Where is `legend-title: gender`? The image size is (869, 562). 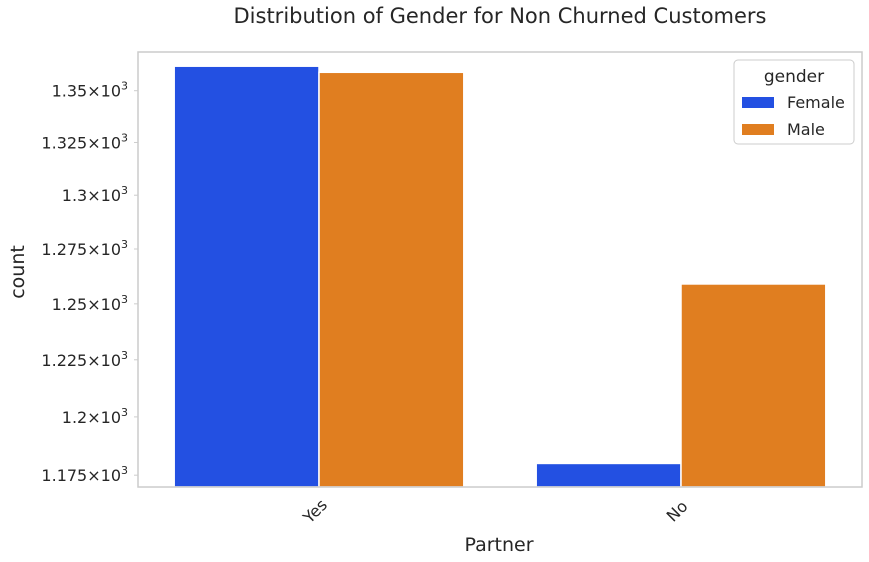
legend-title: gender is located at coordinates (794, 77).